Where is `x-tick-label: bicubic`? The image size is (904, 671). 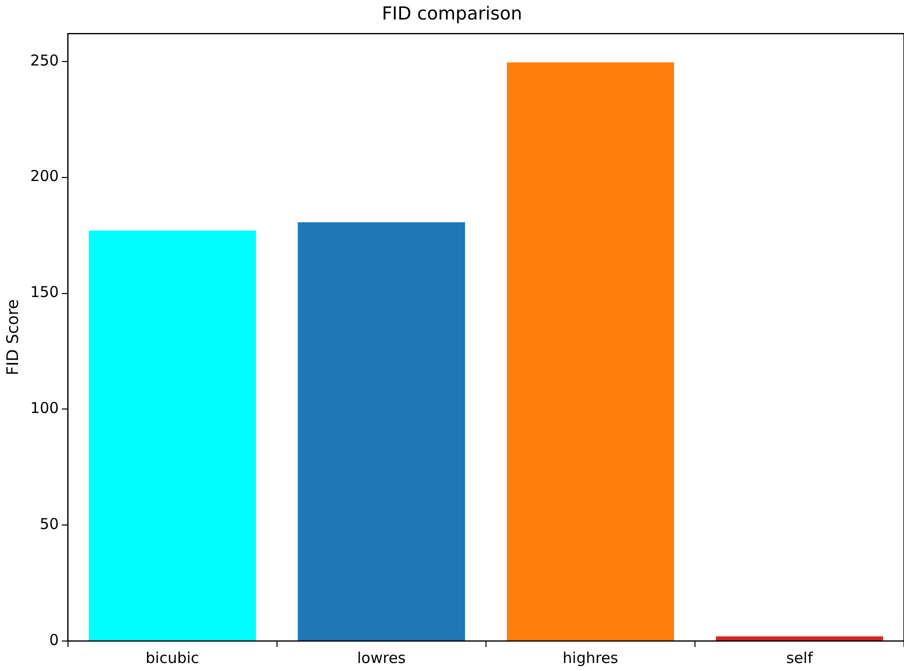
x-tick-label: bicubic is located at coordinates (173, 657).